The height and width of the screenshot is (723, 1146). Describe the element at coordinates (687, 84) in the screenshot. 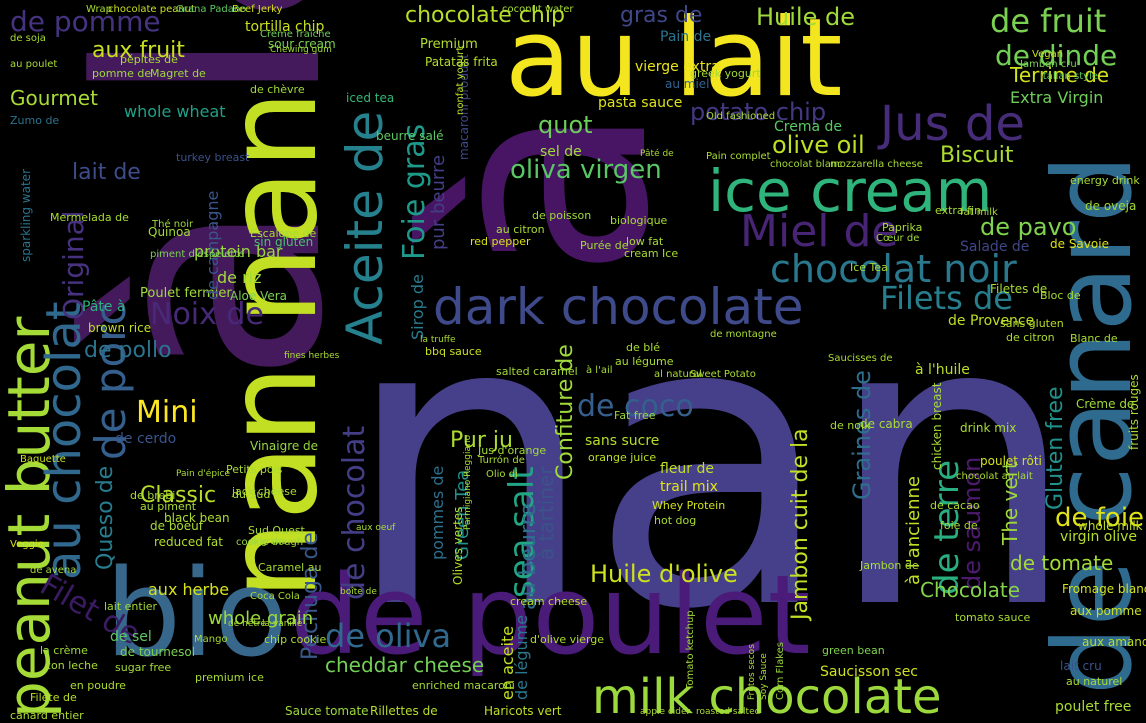

I see `word-au-miel: au miel` at that location.